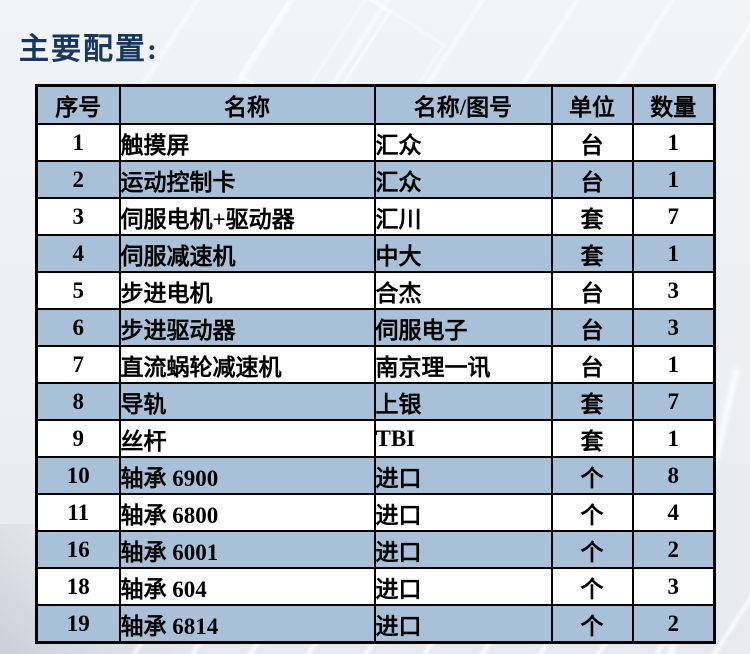  I want to click on header-name: 名称, so click(247, 104).